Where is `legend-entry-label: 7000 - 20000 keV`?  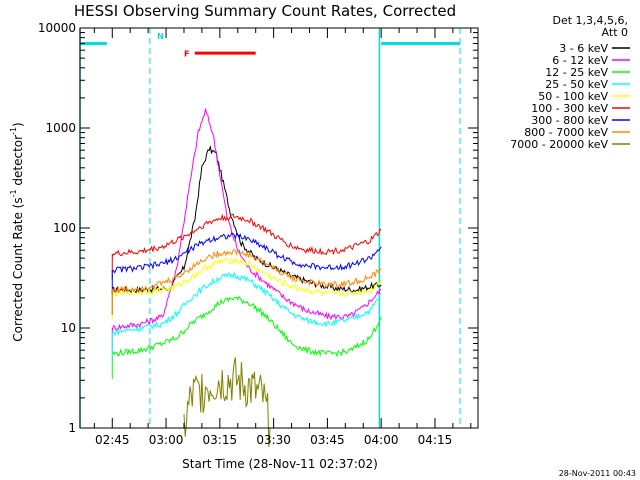
legend-entry-label: 7000 - 20000 keV is located at coordinates (559, 144).